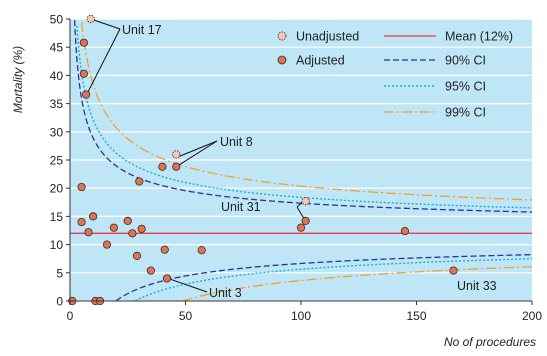  What do you see at coordinates (327, 37) in the screenshot?
I see `legend-label: Unadjusted` at bounding box center [327, 37].